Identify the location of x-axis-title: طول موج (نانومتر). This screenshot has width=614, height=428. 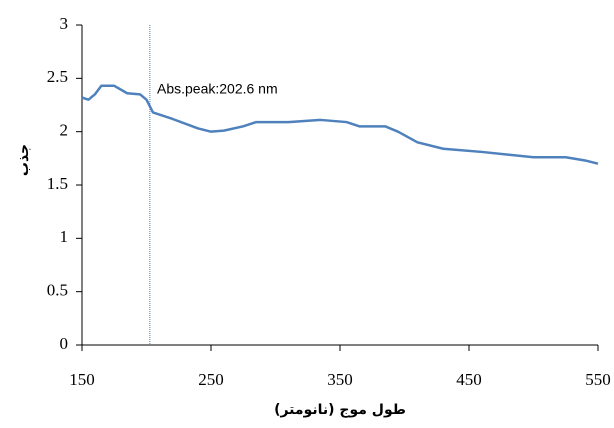
(340, 410).